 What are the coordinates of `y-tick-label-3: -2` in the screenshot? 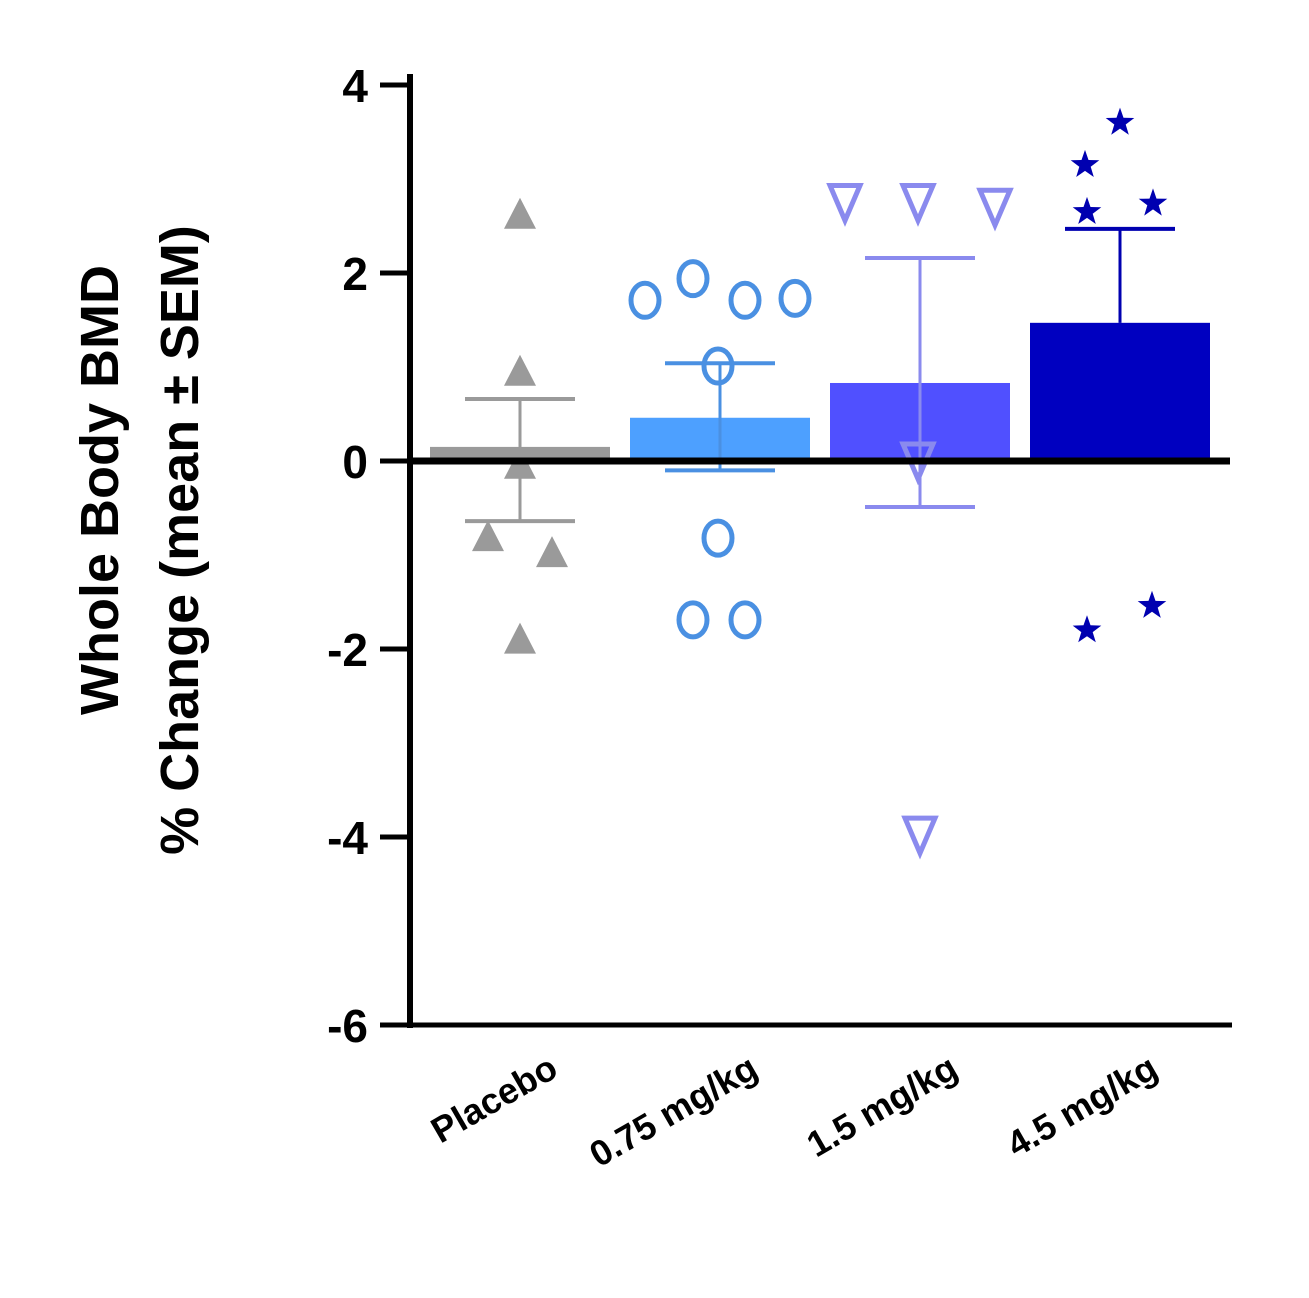 It's located at (347, 650).